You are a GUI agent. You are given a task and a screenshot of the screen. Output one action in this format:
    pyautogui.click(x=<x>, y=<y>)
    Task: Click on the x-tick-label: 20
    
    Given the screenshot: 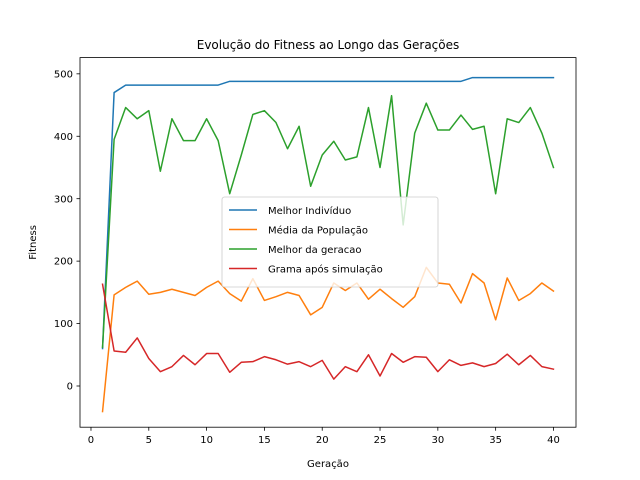 What is the action you would take?
    pyautogui.click(x=322, y=440)
    